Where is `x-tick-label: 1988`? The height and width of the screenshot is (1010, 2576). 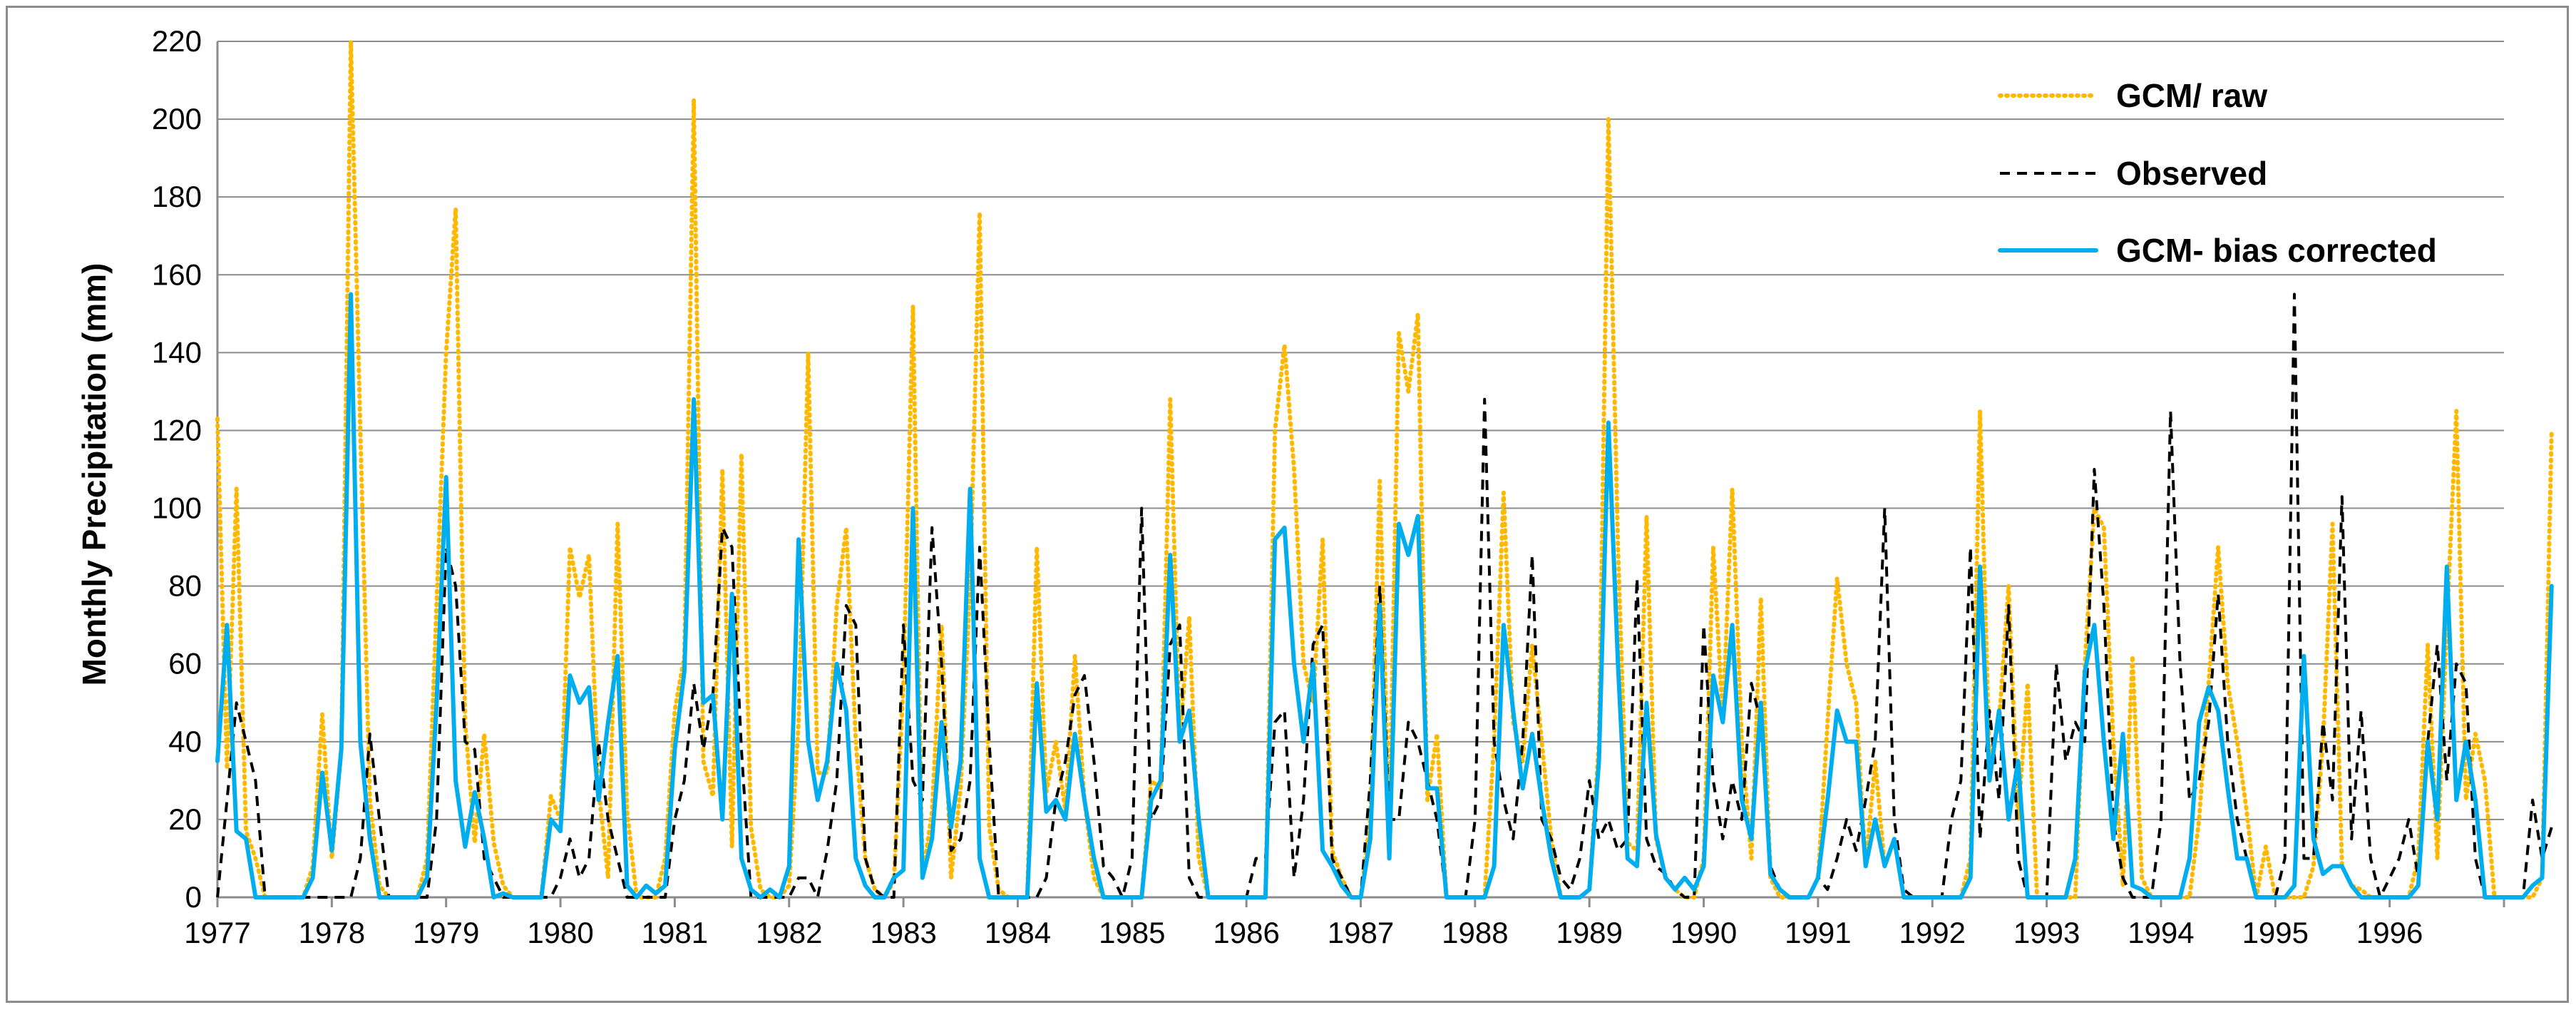
x-tick-label: 1988 is located at coordinates (1475, 932).